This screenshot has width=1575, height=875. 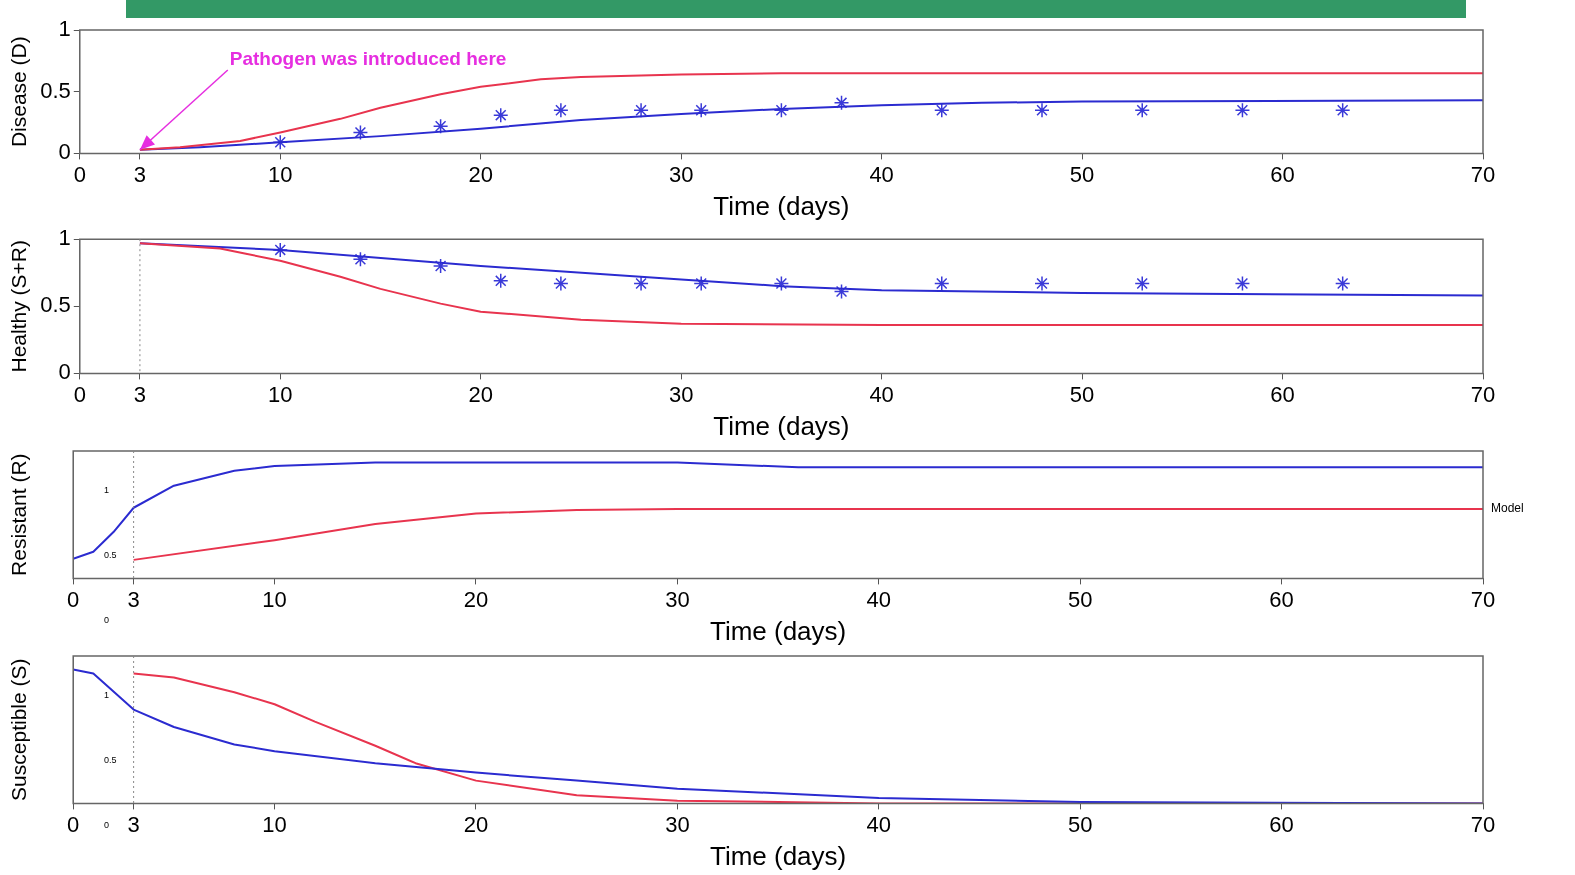 I want to click on y-axis-title: Disease (D), so click(x=19, y=92).